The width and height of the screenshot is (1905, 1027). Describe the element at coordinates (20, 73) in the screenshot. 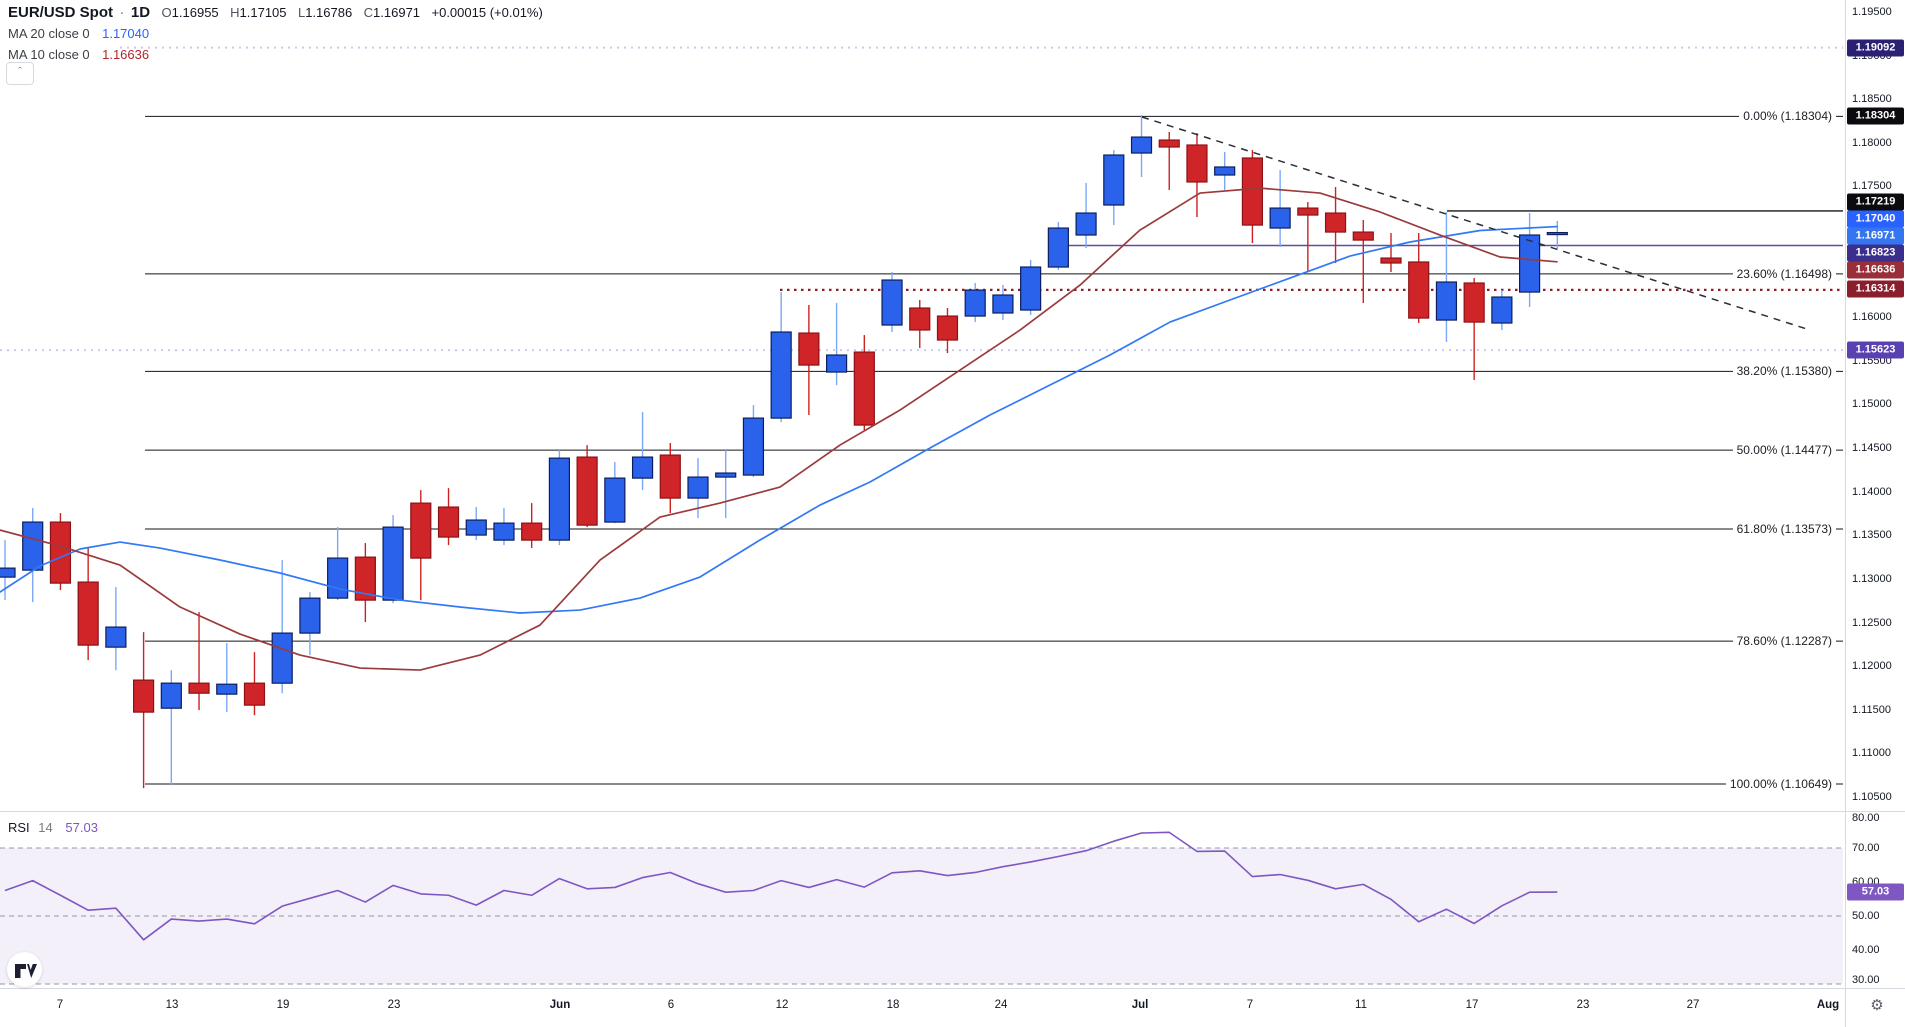

I see `legend-collapse-button: ˆ` at that location.